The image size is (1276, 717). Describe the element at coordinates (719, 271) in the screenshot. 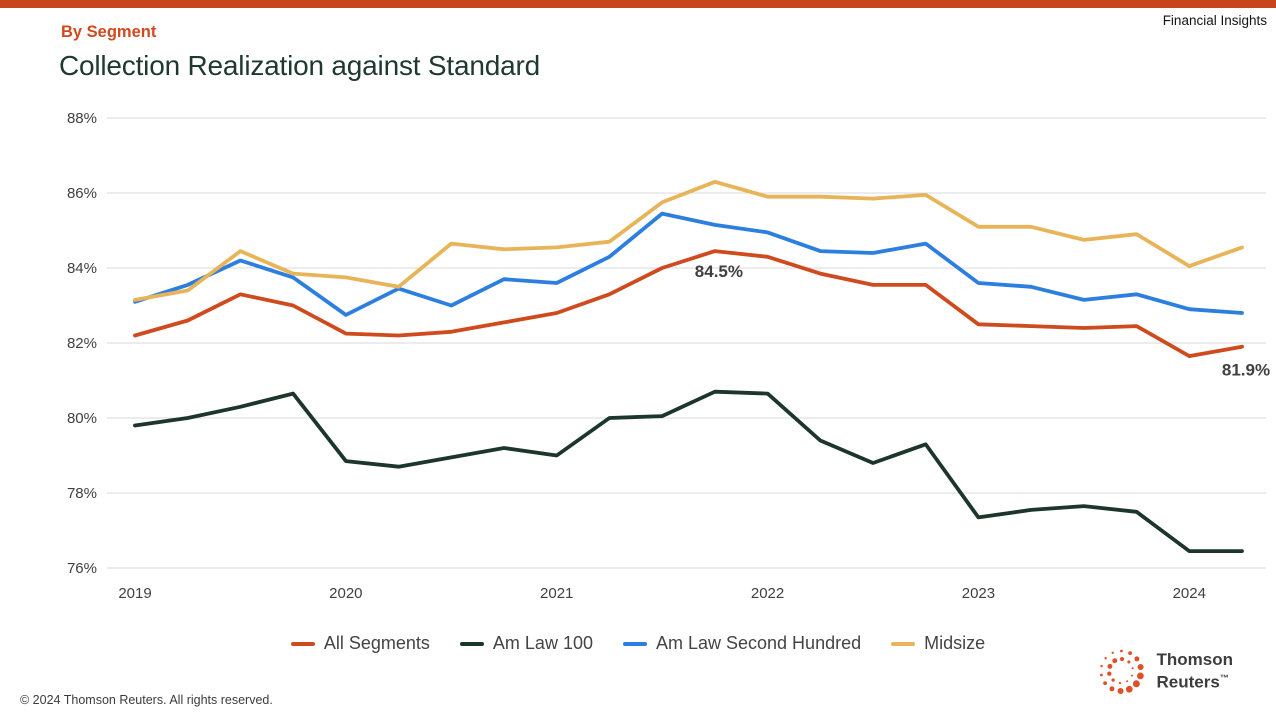

I see `data-label: 84.5%` at that location.